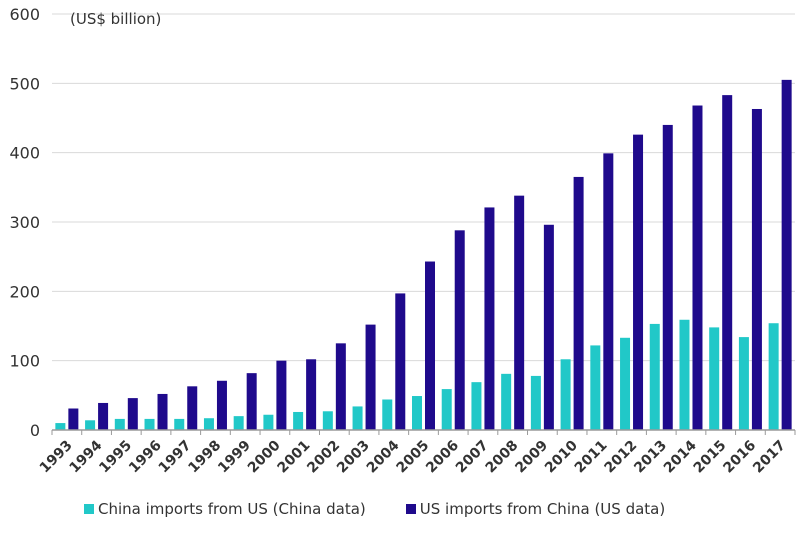  I want to click on legend-swatch-us-imports, so click(410, 509).